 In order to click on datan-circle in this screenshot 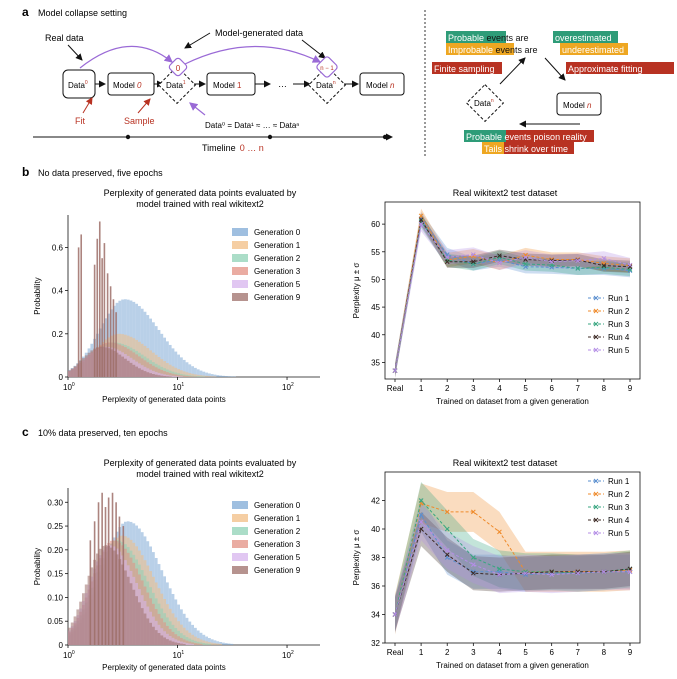, I will do `click(327, 67)`.